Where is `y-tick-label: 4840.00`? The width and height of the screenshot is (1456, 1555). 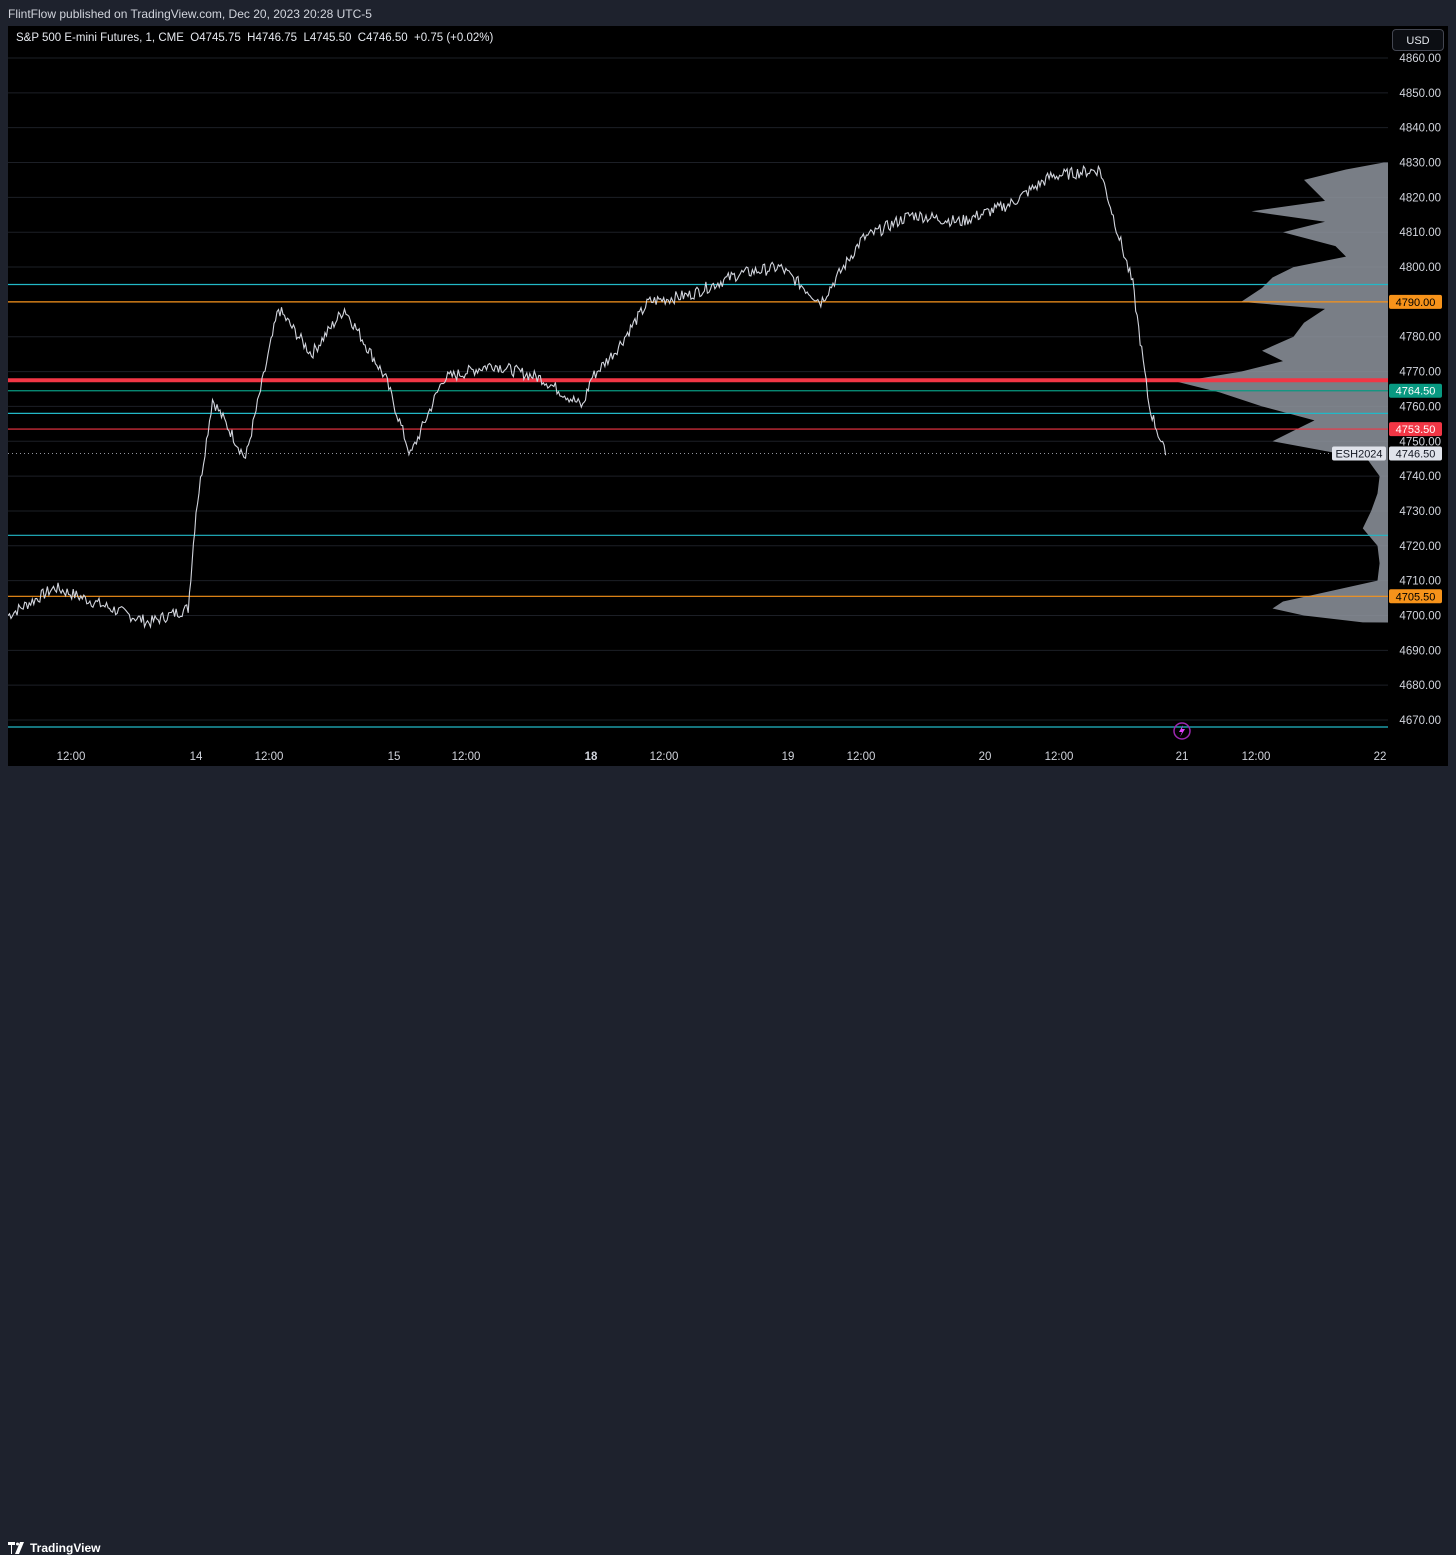
y-tick-label: 4840.00 is located at coordinates (1420, 129).